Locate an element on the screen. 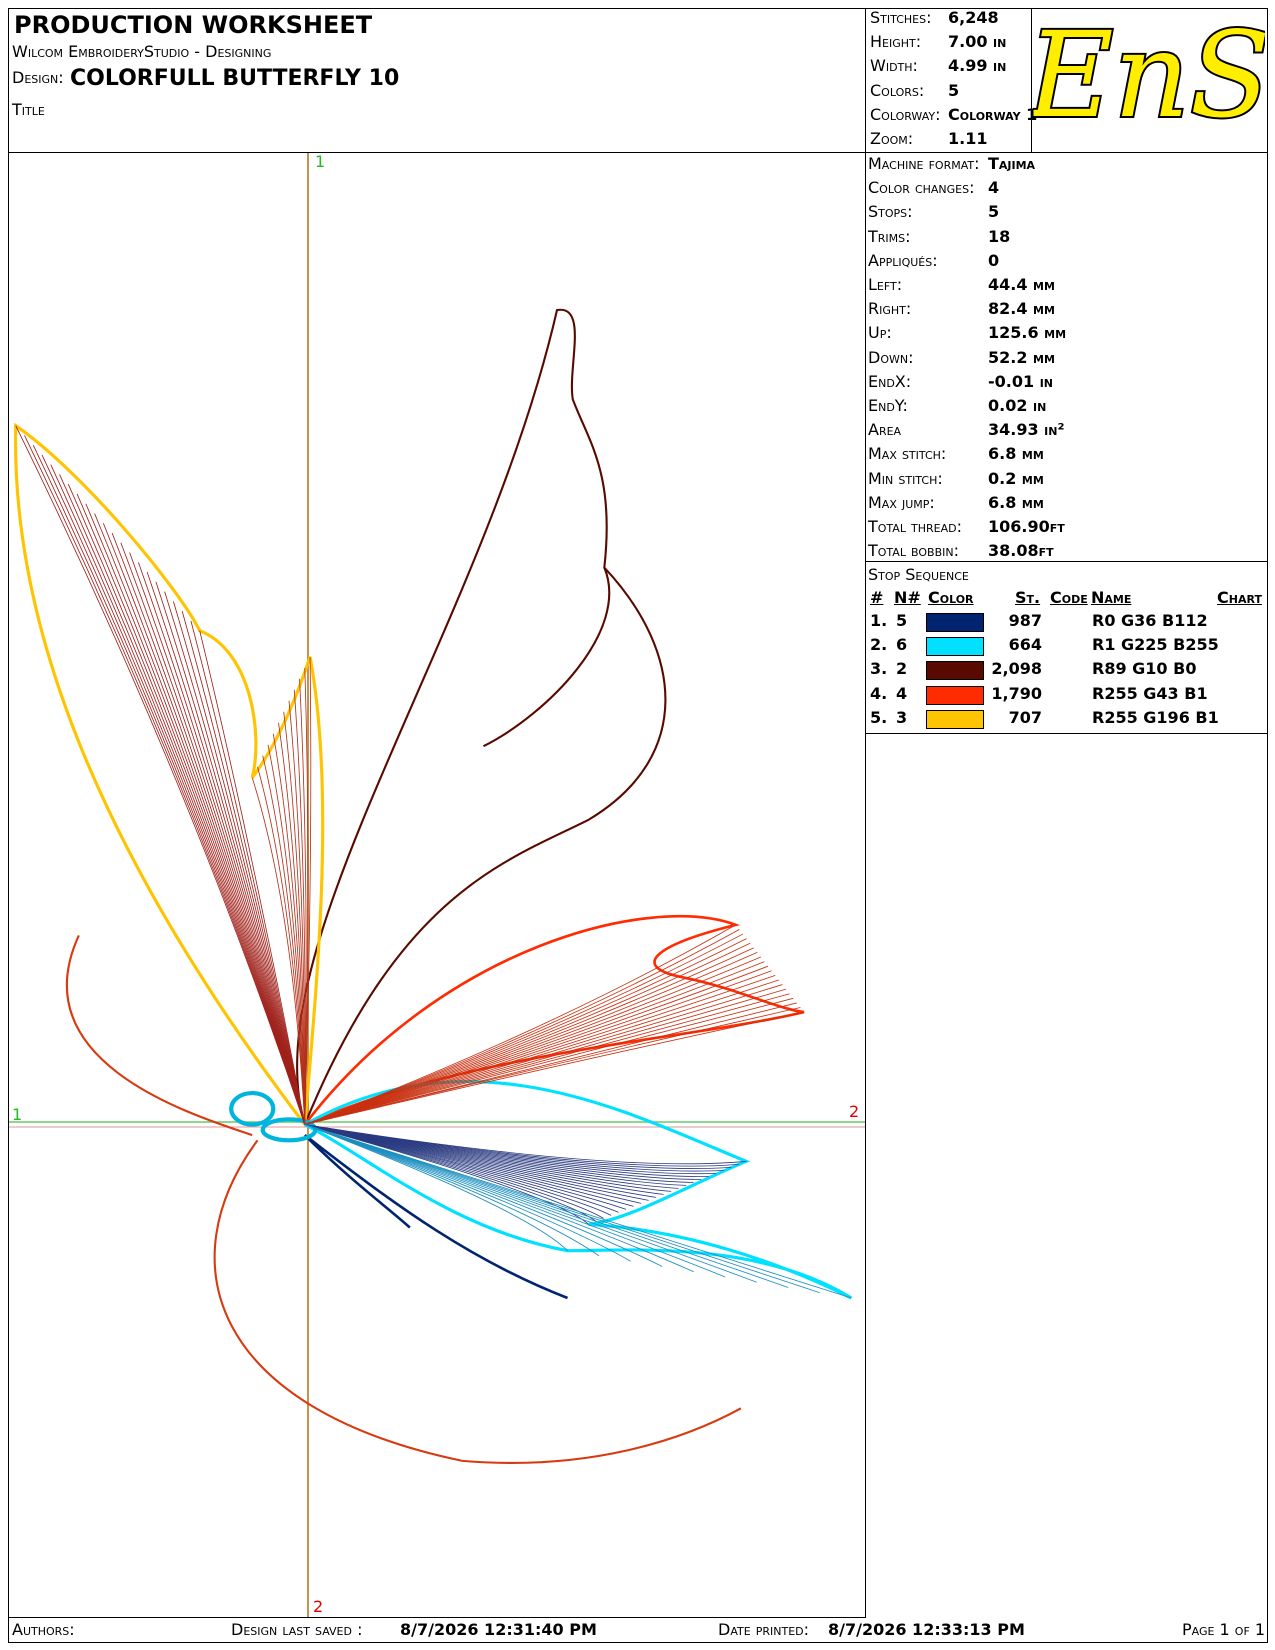 The image size is (1275, 1650). detail-value: 34.93 in² is located at coordinates (1026, 430).